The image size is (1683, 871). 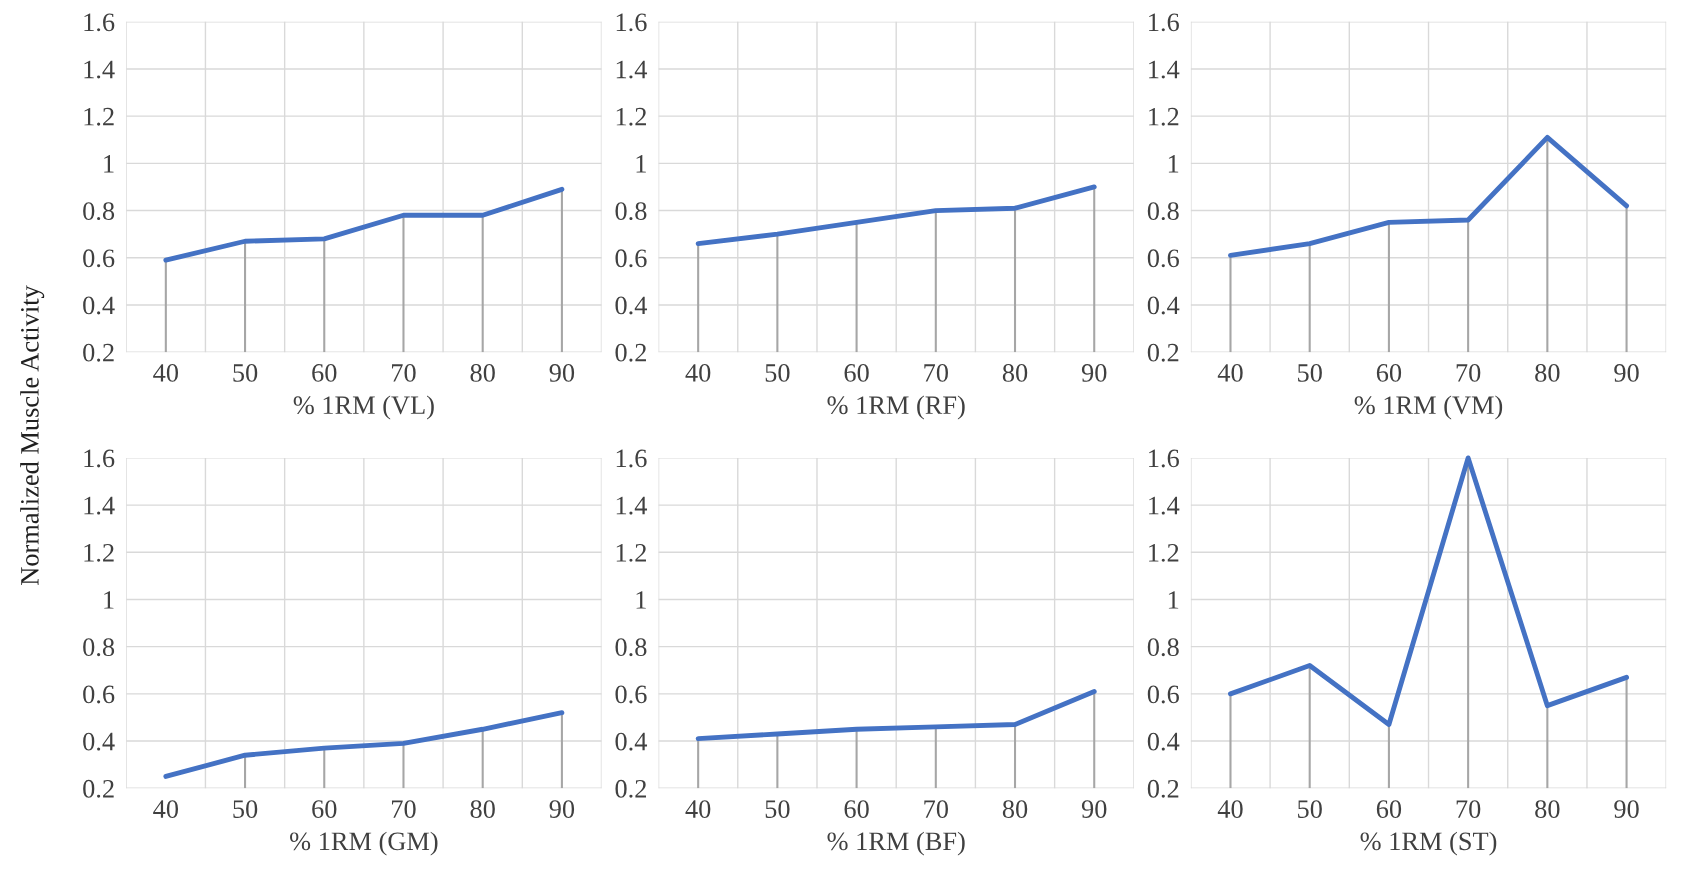 I want to click on y-axis-title: Normalized Muscle Activity, so click(x=32, y=435).